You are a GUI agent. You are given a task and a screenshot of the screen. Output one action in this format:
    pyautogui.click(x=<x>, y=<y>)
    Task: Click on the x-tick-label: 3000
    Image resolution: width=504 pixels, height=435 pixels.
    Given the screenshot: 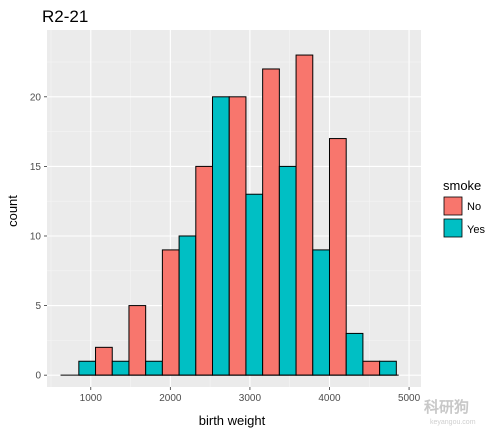 What is the action you would take?
    pyautogui.click(x=250, y=398)
    